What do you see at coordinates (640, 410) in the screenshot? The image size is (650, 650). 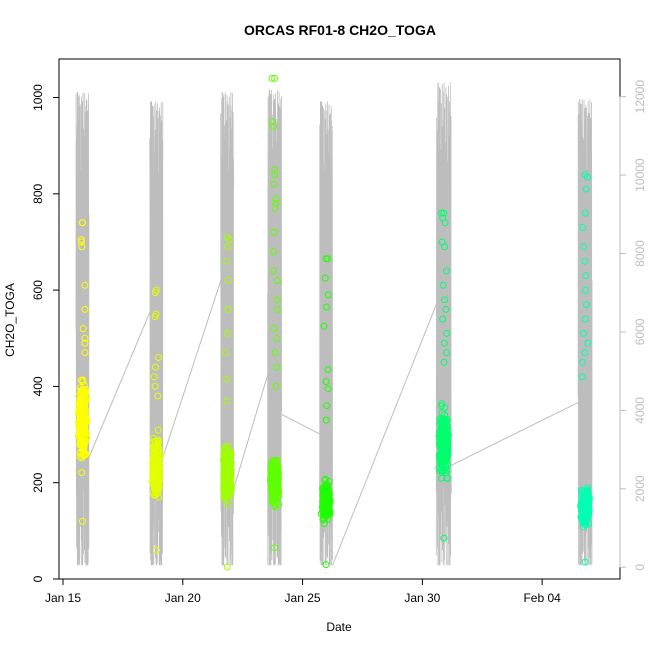 I see `y2-tick-label: 4000` at bounding box center [640, 410].